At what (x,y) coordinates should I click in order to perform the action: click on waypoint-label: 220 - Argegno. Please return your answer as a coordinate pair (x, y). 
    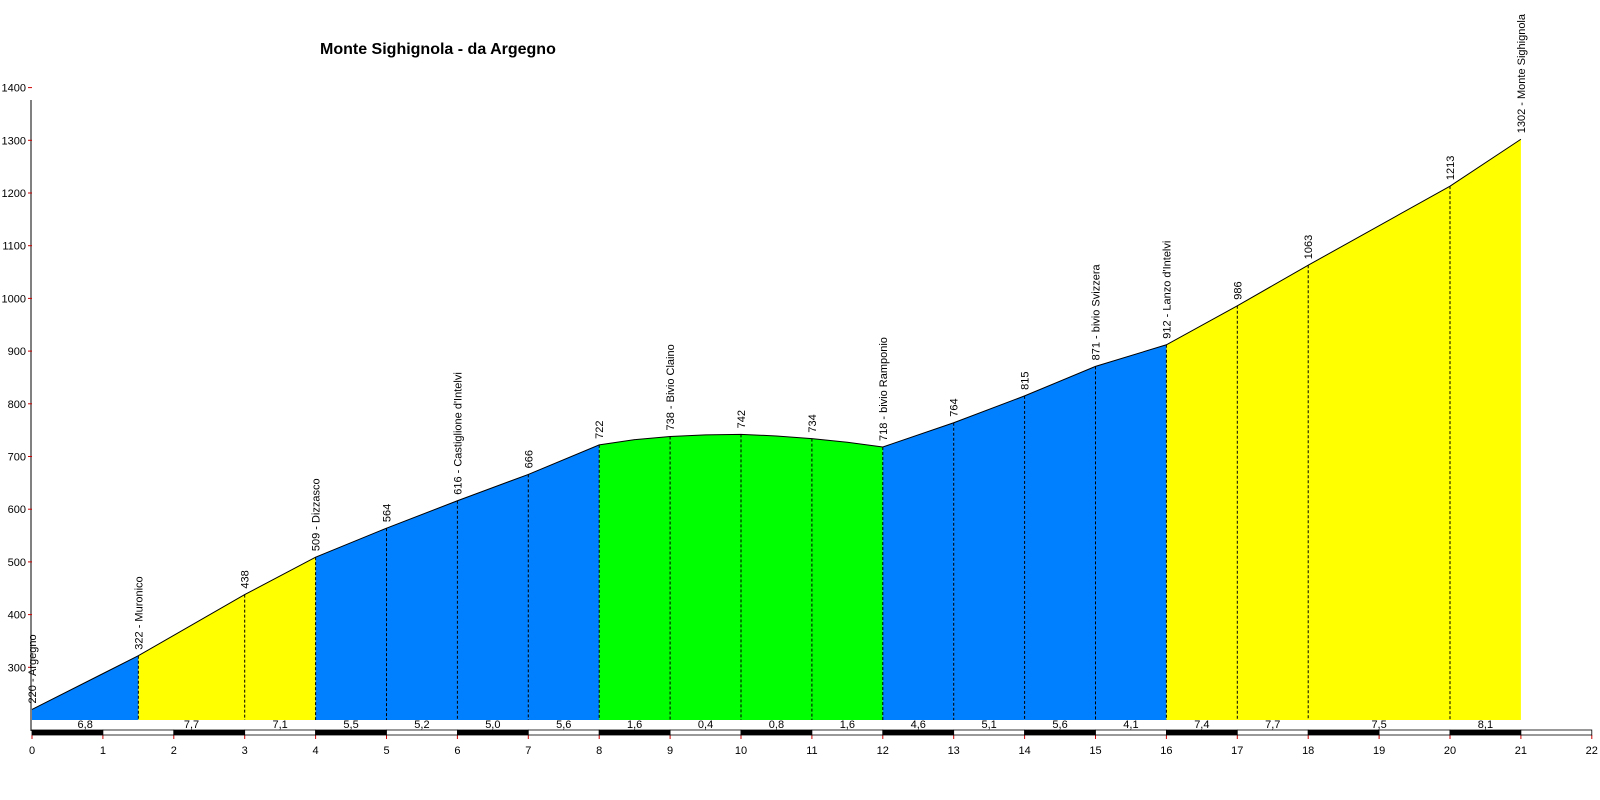
    Looking at the image, I should click on (33, 668).